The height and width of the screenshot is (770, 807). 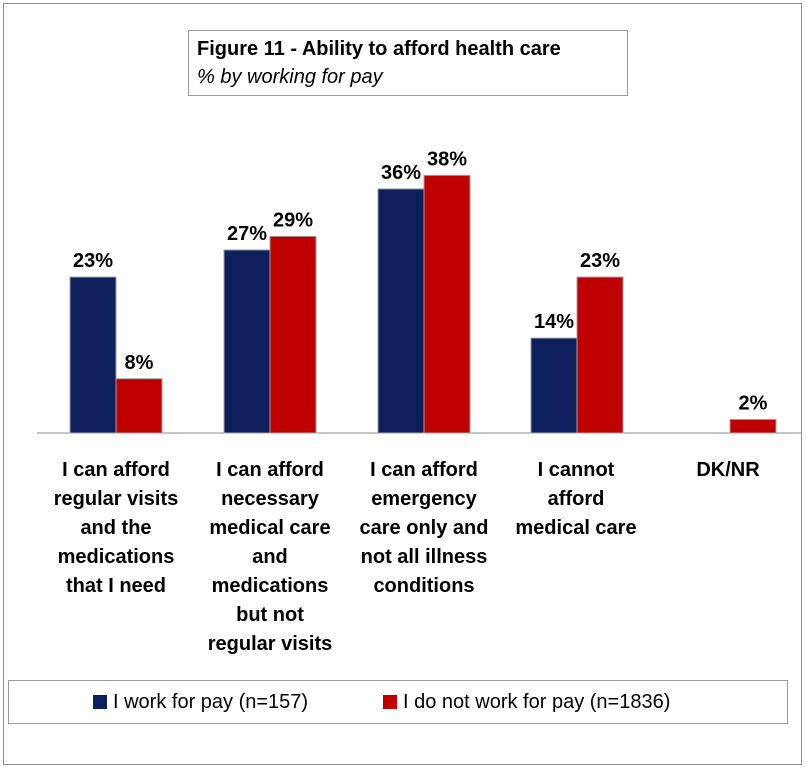 I want to click on data-label-work: 14%, so click(x=554, y=322).